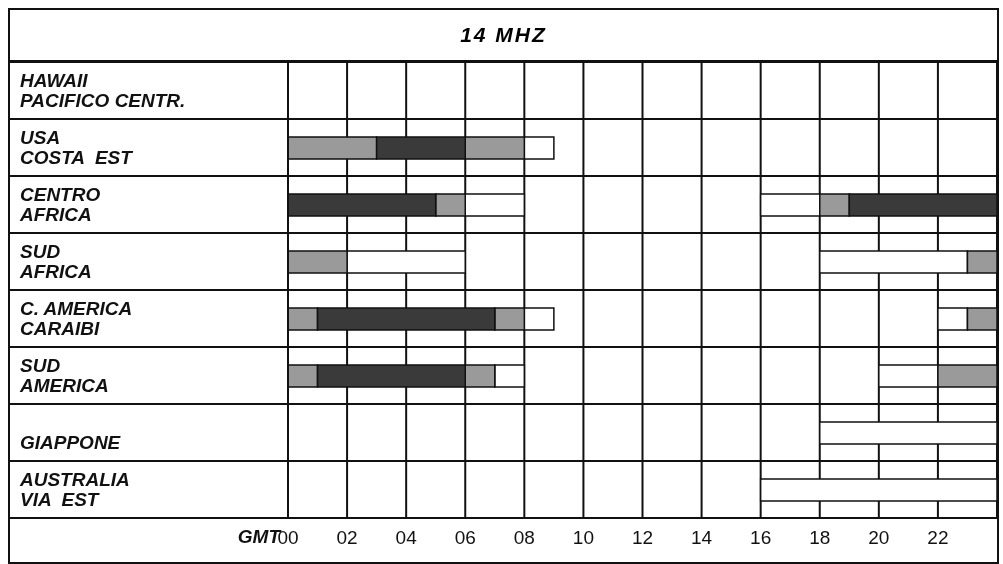 Image resolution: width=1003 pixels, height=564 pixels. I want to click on x-tick-label: 10, so click(583, 537).